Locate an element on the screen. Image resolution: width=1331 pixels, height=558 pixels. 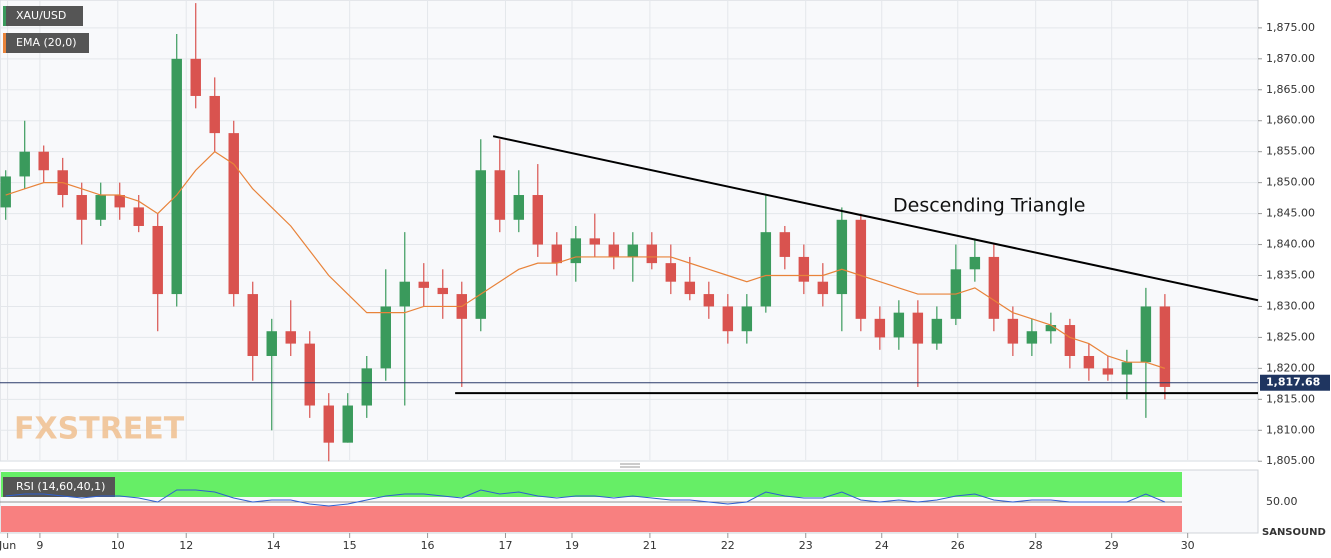
y-tick-label: 1,870.00 is located at coordinates (1290, 58).